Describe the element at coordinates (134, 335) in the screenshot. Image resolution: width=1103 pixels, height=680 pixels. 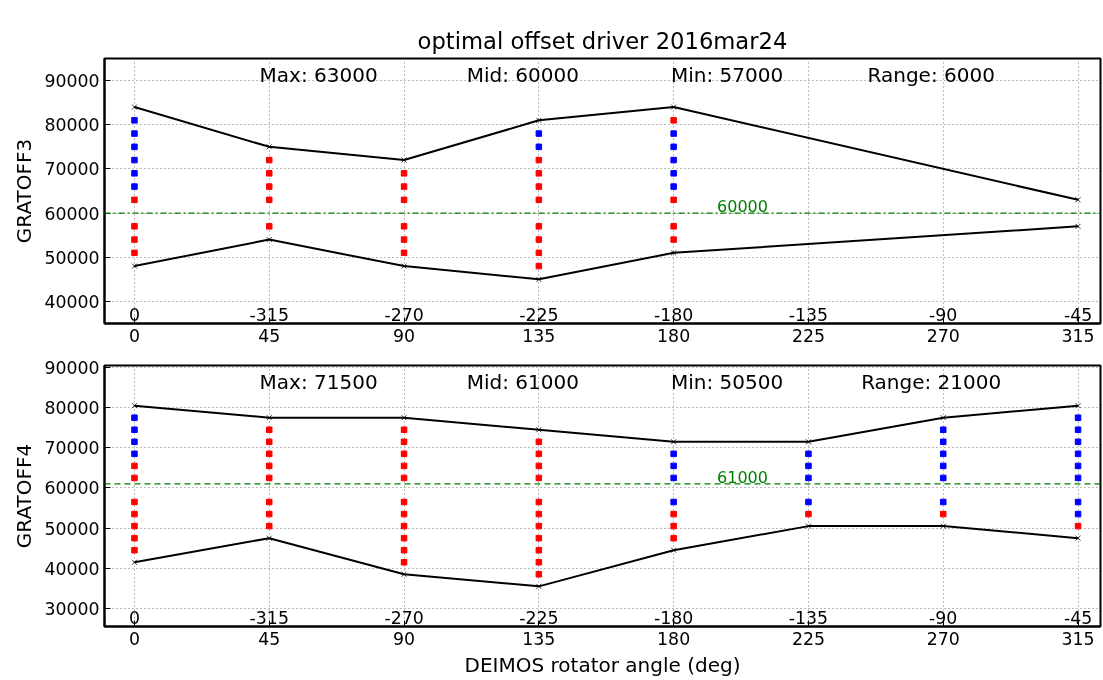
I see `x-tick-label: 0` at that location.